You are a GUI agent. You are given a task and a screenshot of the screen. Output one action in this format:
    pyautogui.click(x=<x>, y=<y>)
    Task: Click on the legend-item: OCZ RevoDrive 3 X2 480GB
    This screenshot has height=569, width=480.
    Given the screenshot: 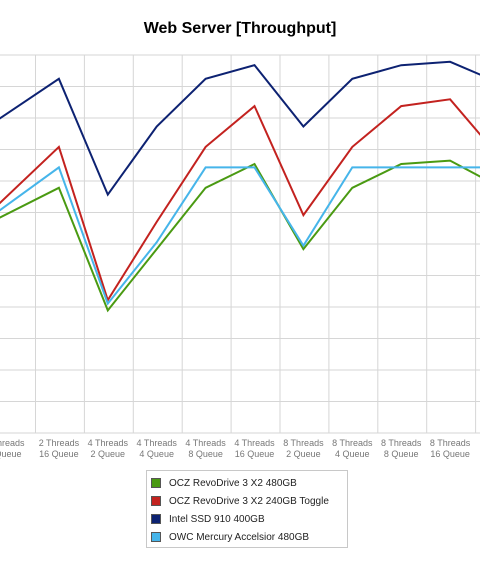 What is the action you would take?
    pyautogui.click(x=249, y=483)
    